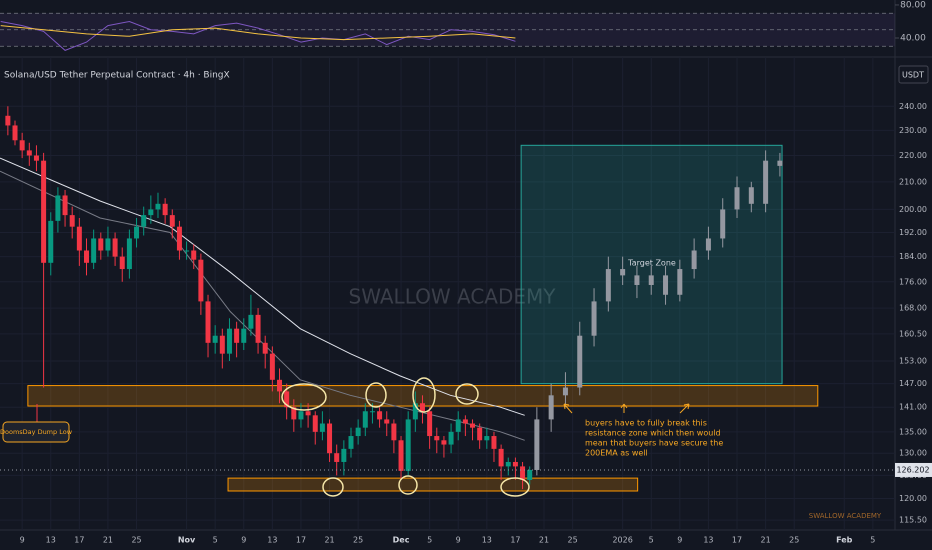  Describe the element at coordinates (654, 443) in the screenshot. I see `note-line: mean that buyers have secure the` at that location.